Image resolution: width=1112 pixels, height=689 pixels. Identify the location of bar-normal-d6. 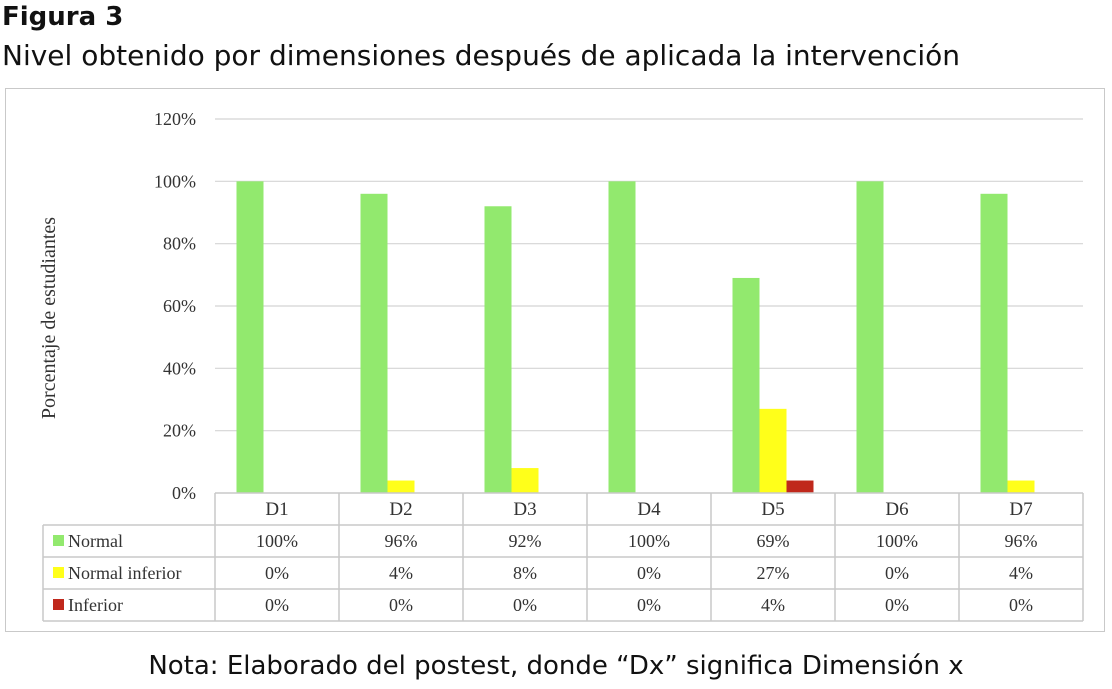
(870, 337).